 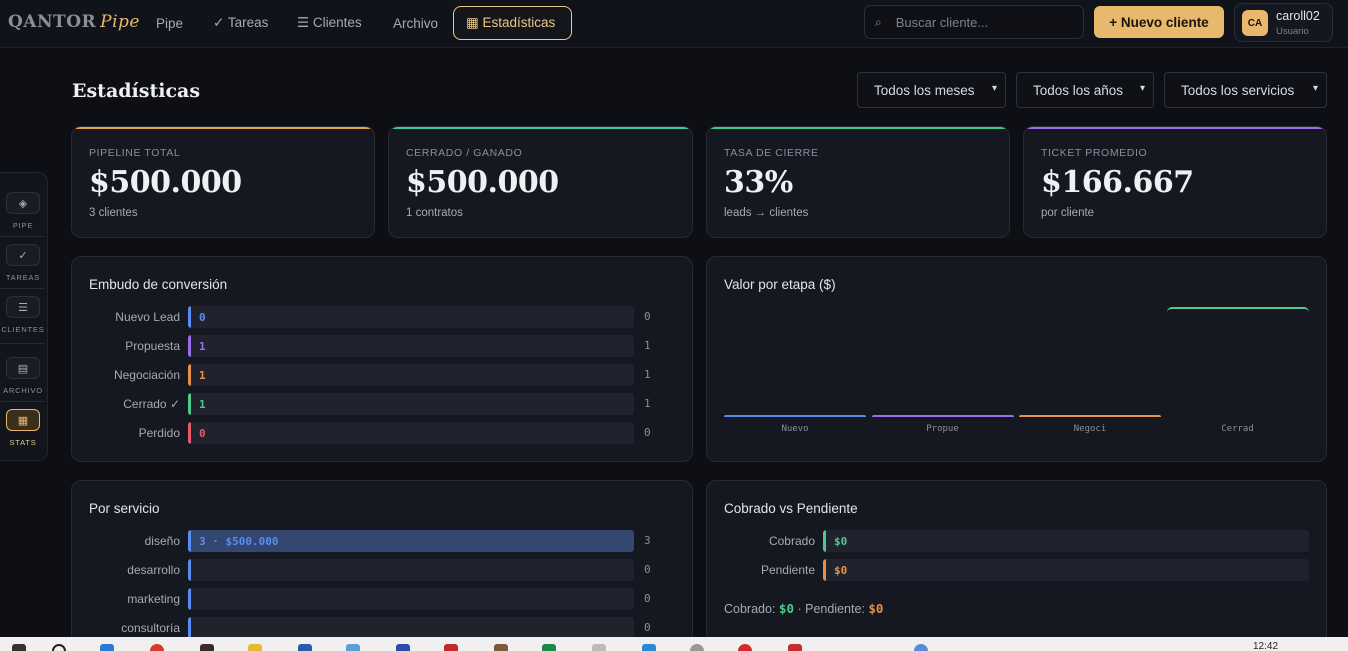 What do you see at coordinates (52, 22) in the screenshot?
I see `logo-main: QANTOR` at bounding box center [52, 22].